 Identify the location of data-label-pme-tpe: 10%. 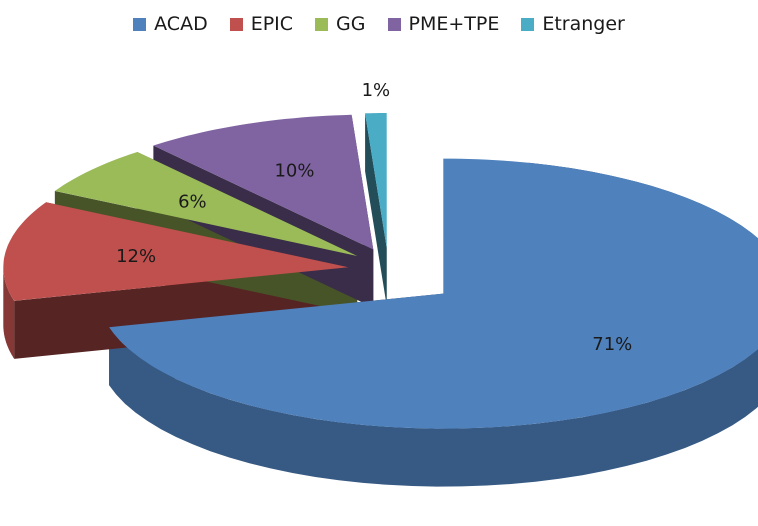
(294, 171).